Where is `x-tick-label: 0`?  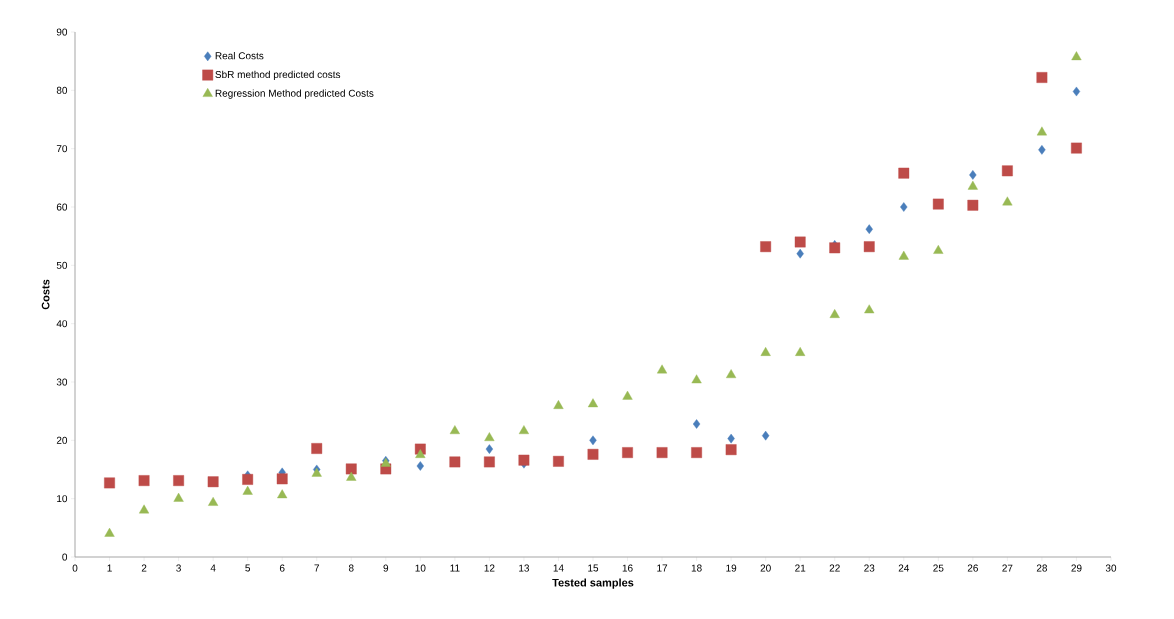 x-tick-label: 0 is located at coordinates (75, 568).